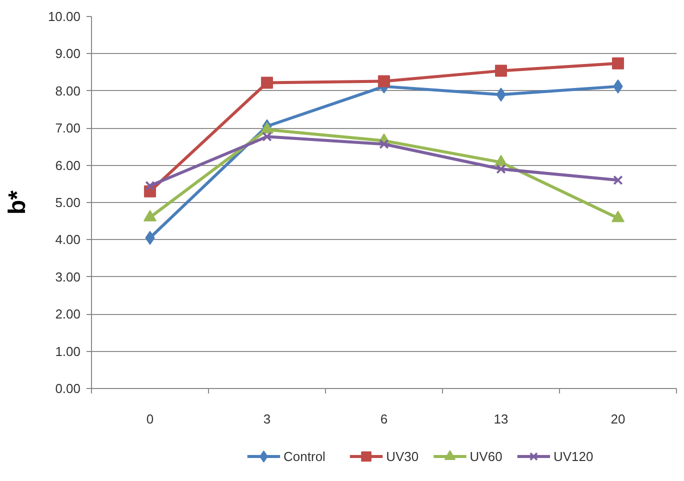 This screenshot has width=684, height=481. What do you see at coordinates (68, 276) in the screenshot?
I see `y-tick-label: 3.00` at bounding box center [68, 276].